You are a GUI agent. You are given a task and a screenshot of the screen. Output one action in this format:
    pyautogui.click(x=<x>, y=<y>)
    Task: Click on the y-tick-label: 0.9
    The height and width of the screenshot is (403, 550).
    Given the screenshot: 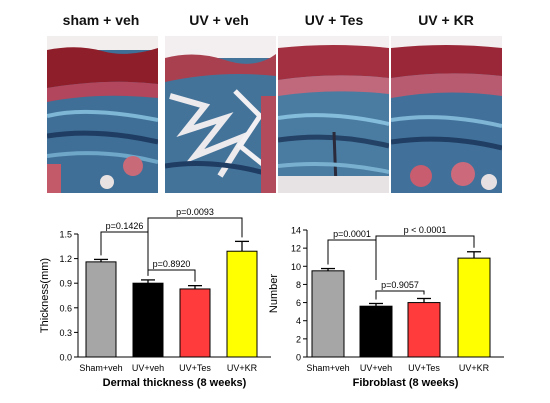 What is the action you would take?
    pyautogui.click(x=65, y=284)
    